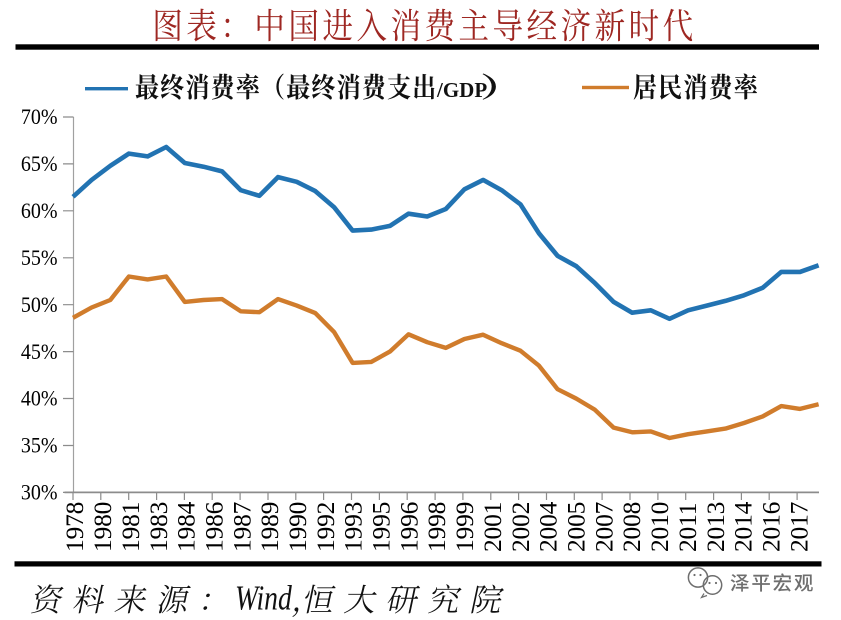 The image size is (841, 620). I want to click on svg-text: 1990, so click(297, 527).